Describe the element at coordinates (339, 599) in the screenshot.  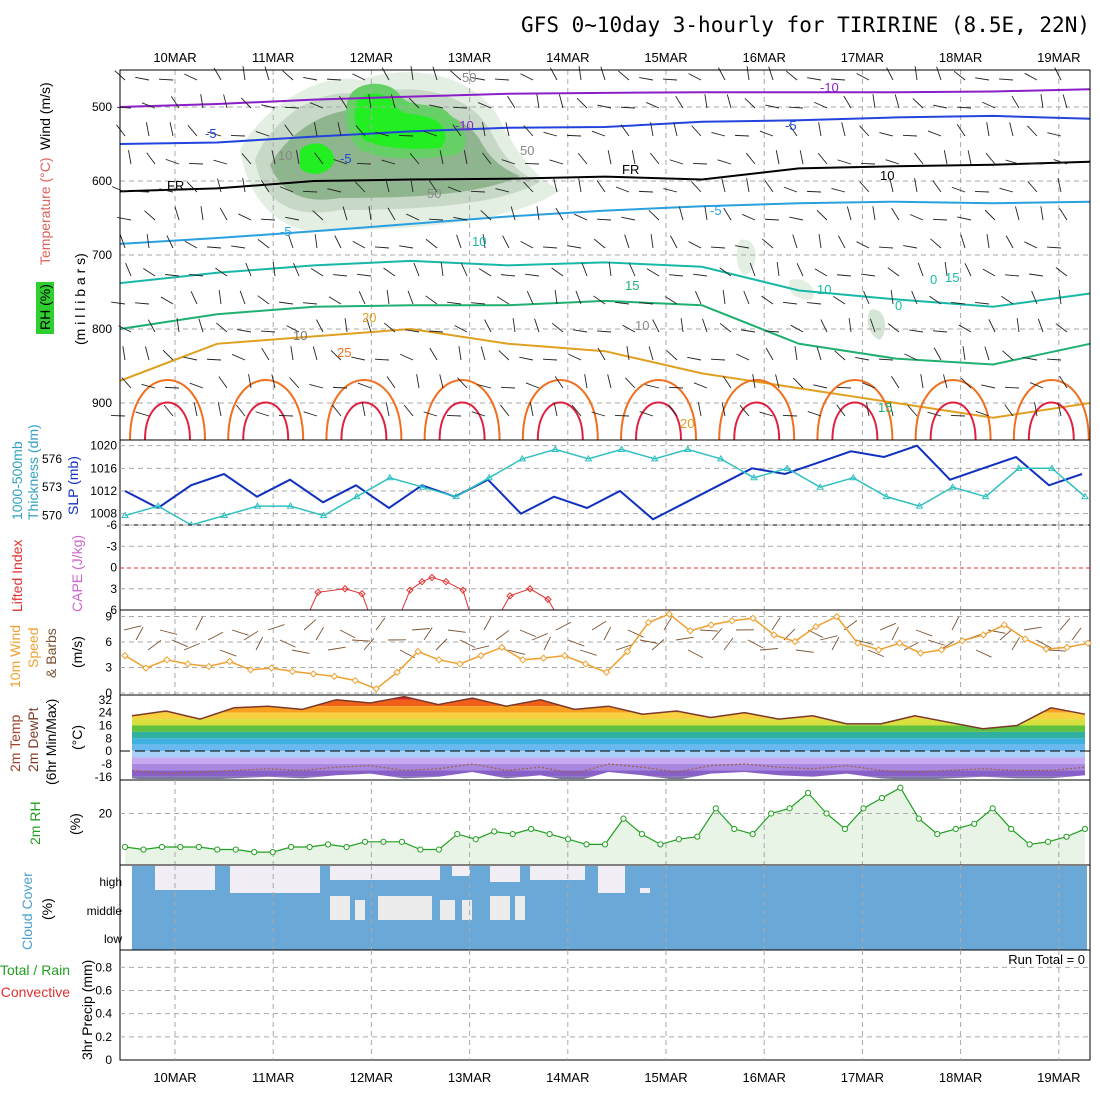
I see `lifted-index-line` at that location.